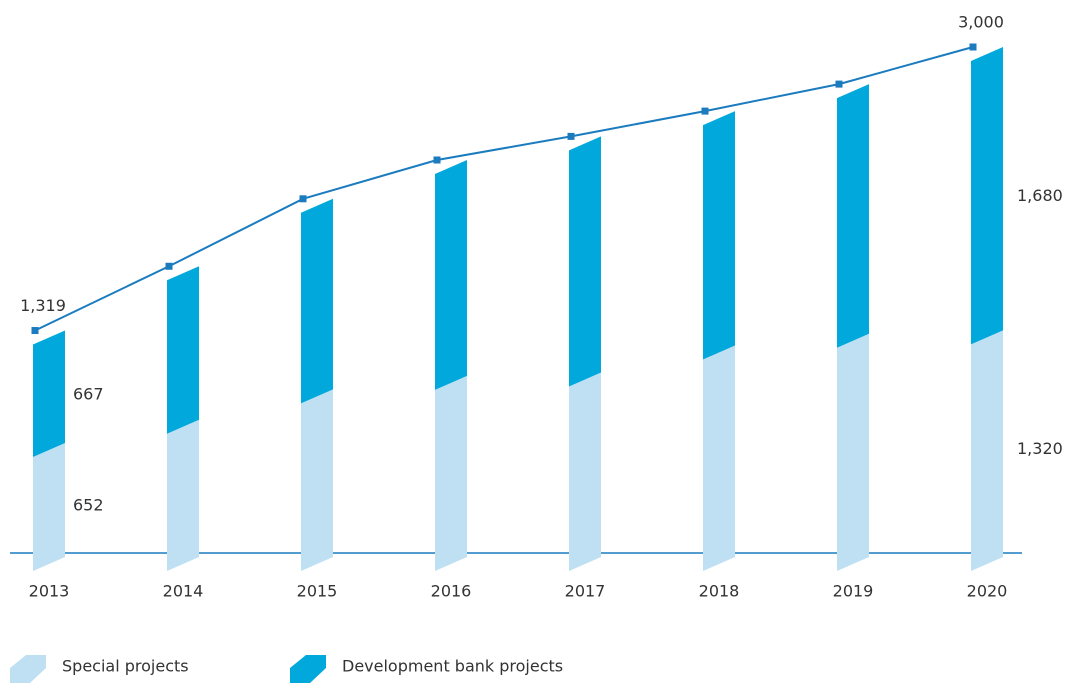 This screenshot has height=688, width=1078. What do you see at coordinates (125, 666) in the screenshot?
I see `legend-label: Special projects` at bounding box center [125, 666].